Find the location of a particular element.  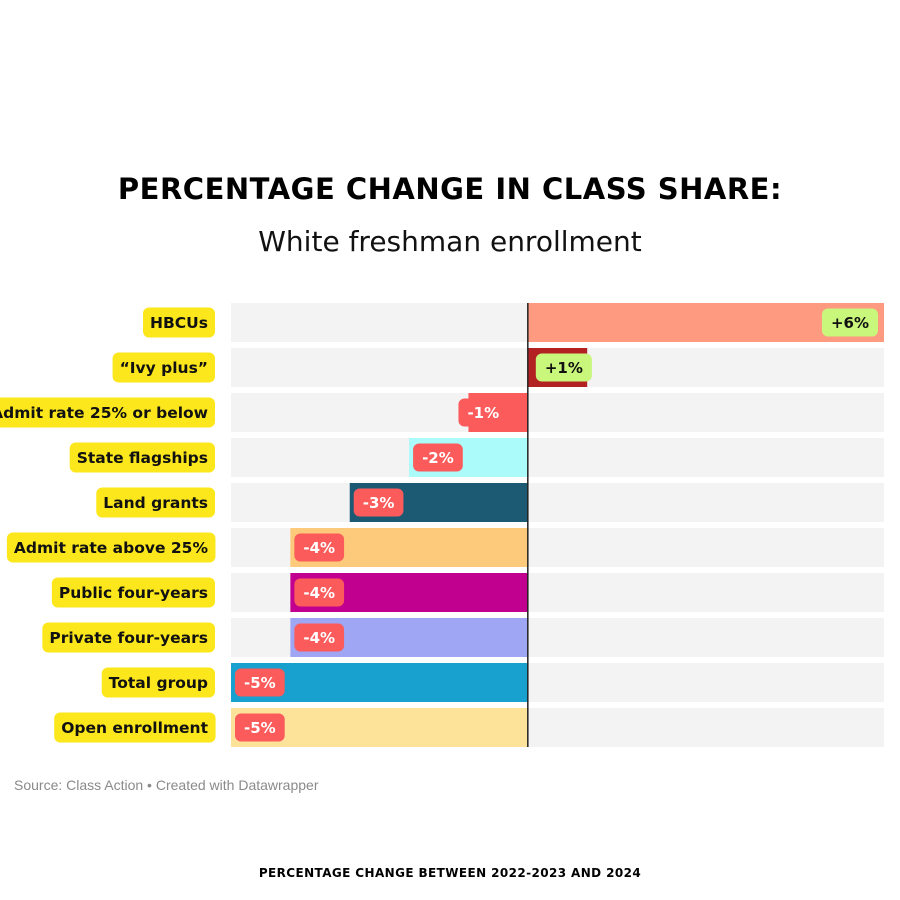

label-highlight-ivy-plus is located at coordinates (163, 367).